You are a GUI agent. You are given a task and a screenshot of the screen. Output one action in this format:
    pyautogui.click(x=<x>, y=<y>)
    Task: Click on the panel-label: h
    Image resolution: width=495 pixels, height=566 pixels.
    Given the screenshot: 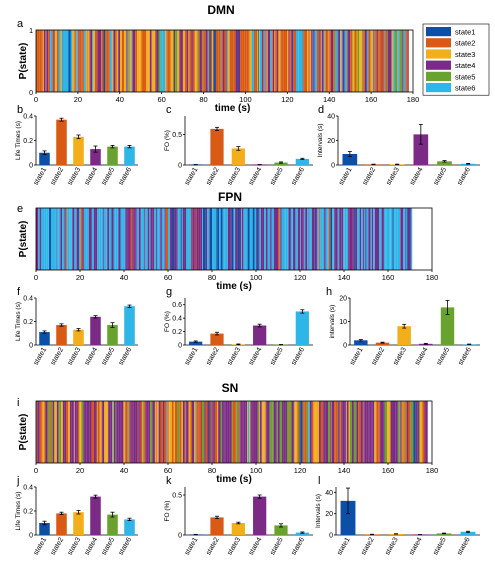 What is the action you would take?
    pyautogui.click(x=329, y=292)
    